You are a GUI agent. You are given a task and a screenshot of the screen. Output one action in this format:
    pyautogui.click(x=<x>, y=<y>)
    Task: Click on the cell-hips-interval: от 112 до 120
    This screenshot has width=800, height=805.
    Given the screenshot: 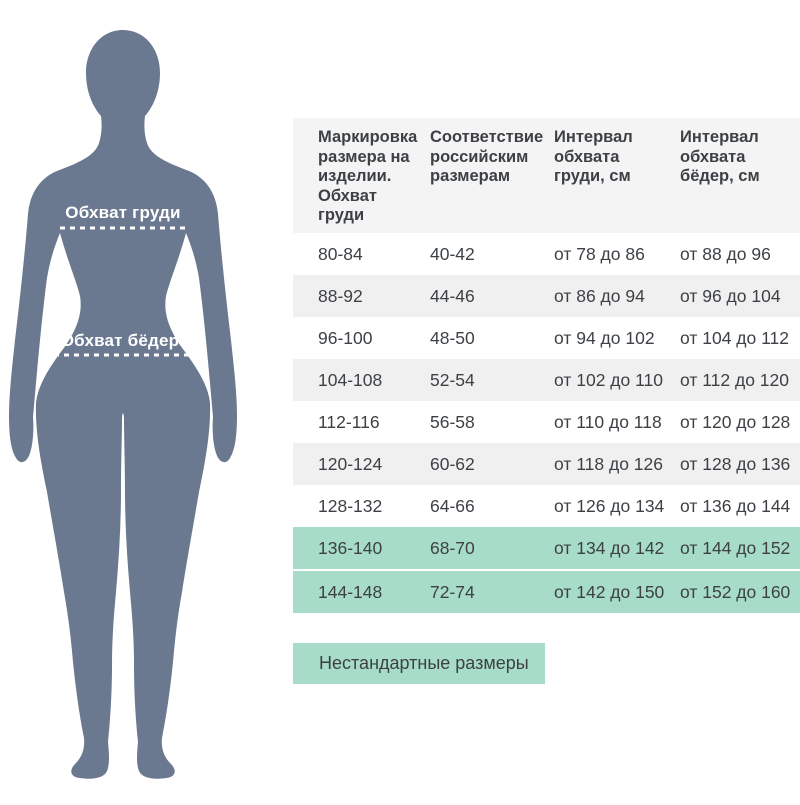 What is the action you would take?
    pyautogui.click(x=734, y=379)
    